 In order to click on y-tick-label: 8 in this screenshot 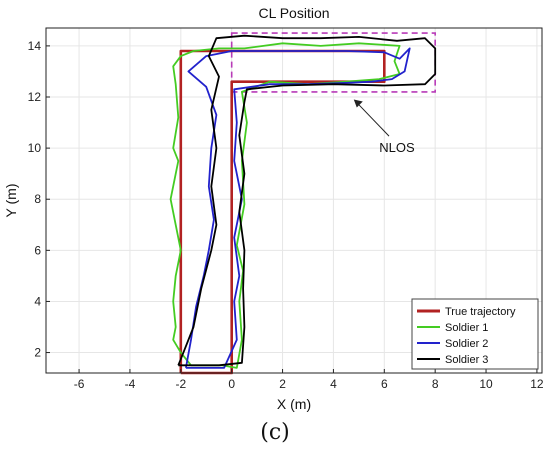, I will do `click(37, 199)`.